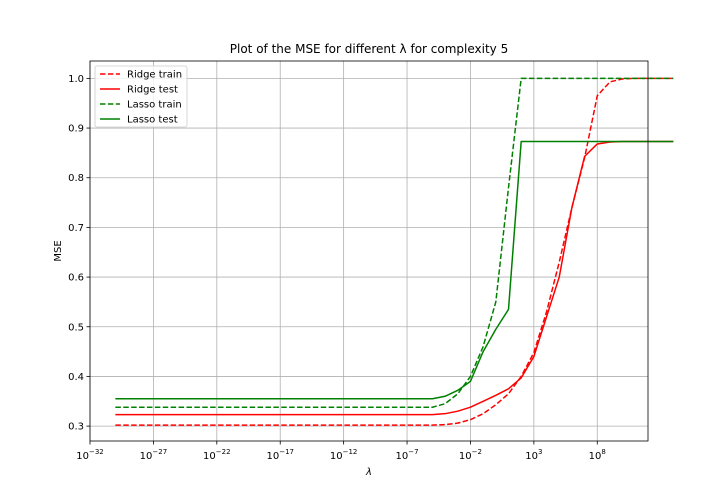  What do you see at coordinates (58, 250) in the screenshot?
I see `y-axis-title: MSE` at bounding box center [58, 250].